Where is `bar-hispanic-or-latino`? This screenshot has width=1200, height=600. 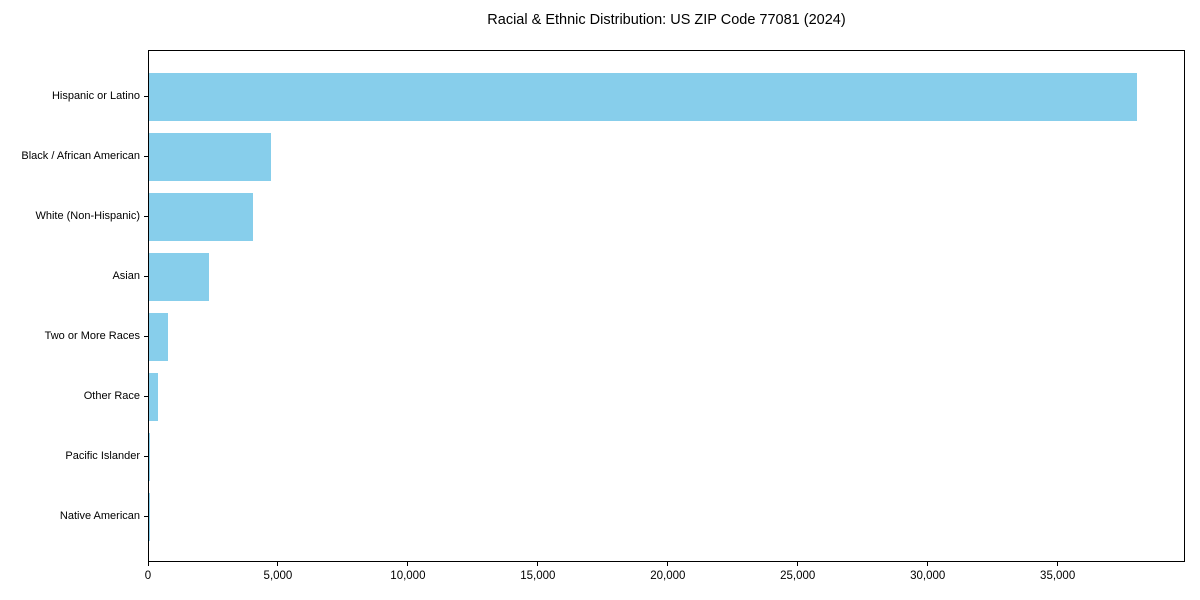
bar-hispanic-or-latino is located at coordinates (643, 97).